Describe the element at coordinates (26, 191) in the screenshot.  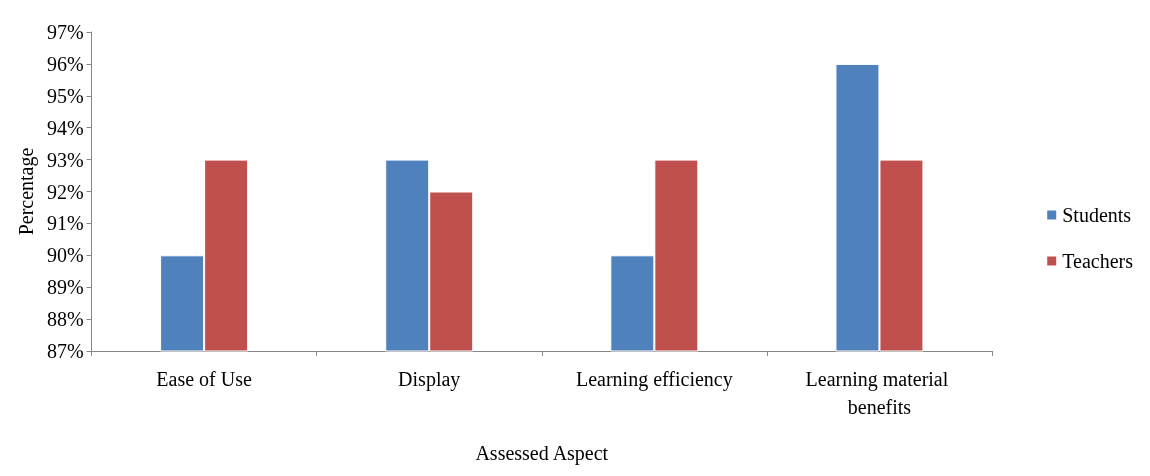
I see `y-axis-title: Percentage` at that location.